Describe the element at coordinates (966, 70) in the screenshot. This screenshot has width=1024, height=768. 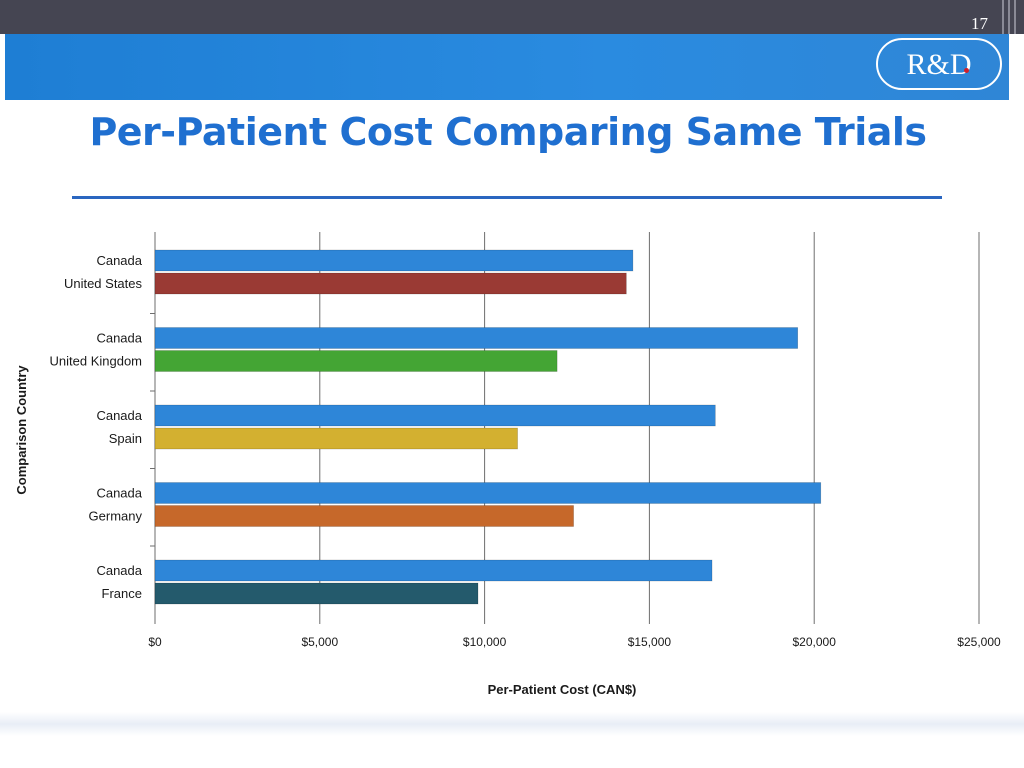
I see `logo-dot` at that location.